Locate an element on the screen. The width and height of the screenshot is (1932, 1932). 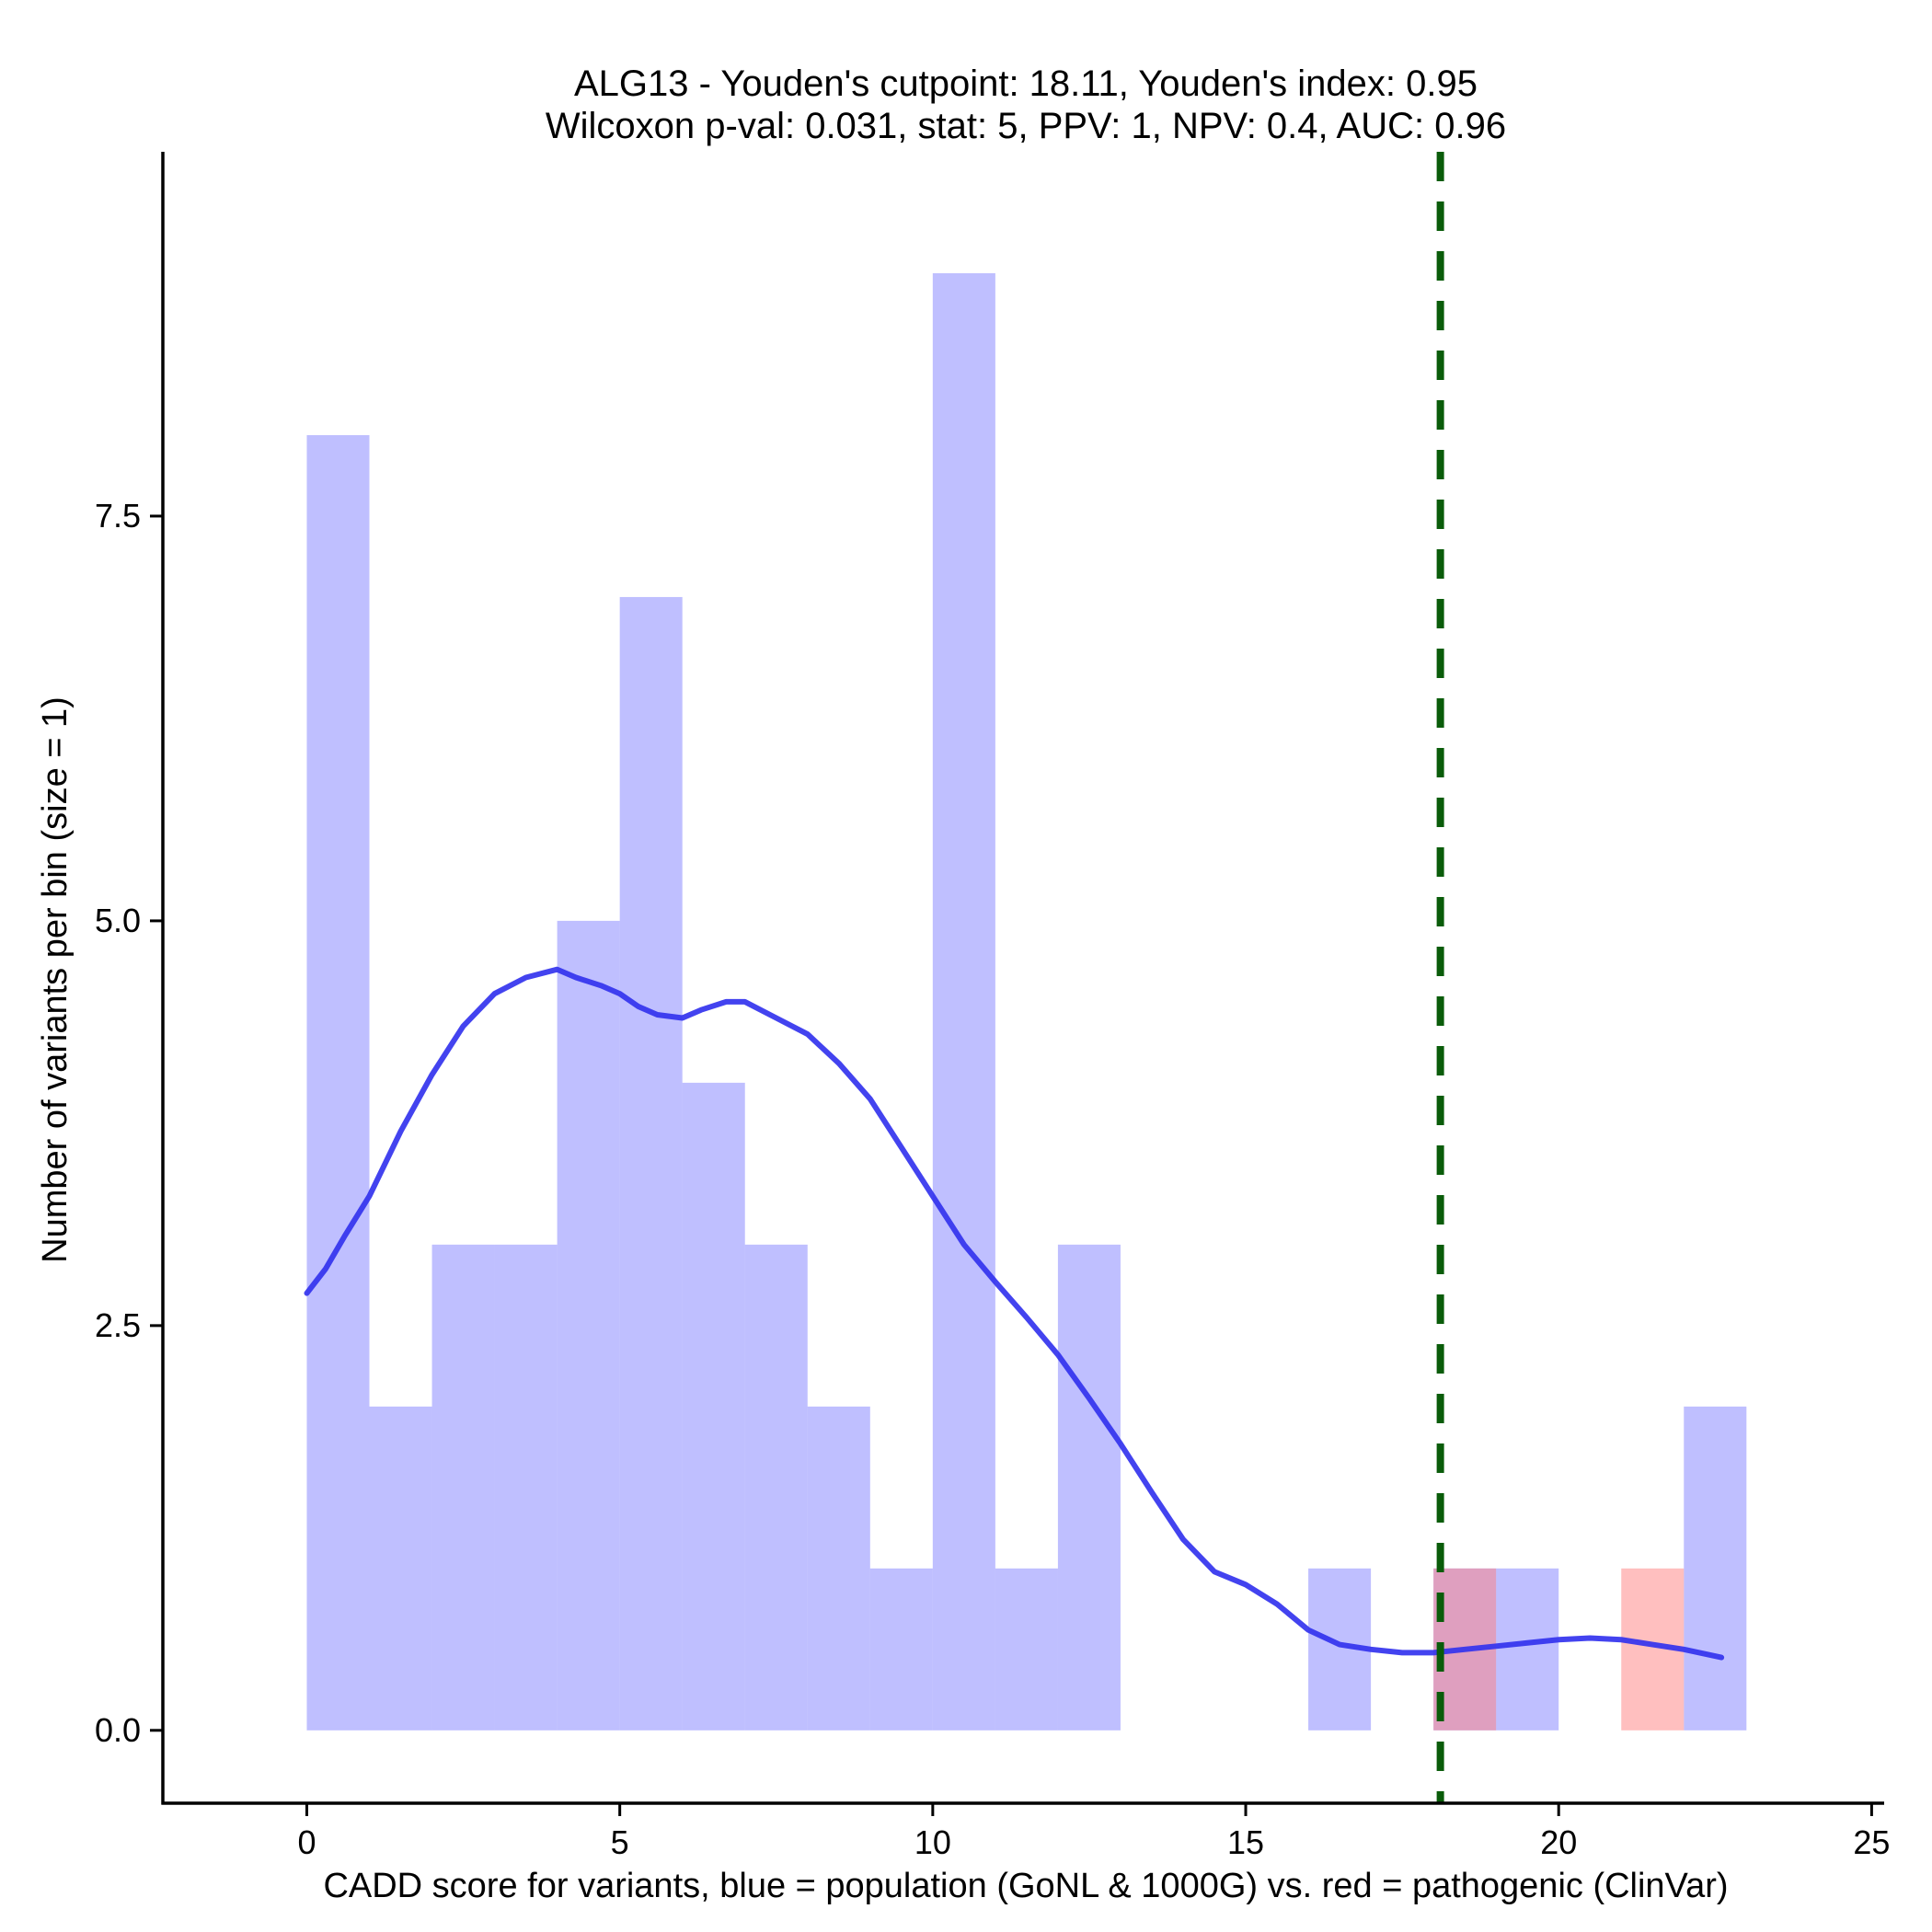
x-tick-label-15: 15 is located at coordinates (1245, 1842).